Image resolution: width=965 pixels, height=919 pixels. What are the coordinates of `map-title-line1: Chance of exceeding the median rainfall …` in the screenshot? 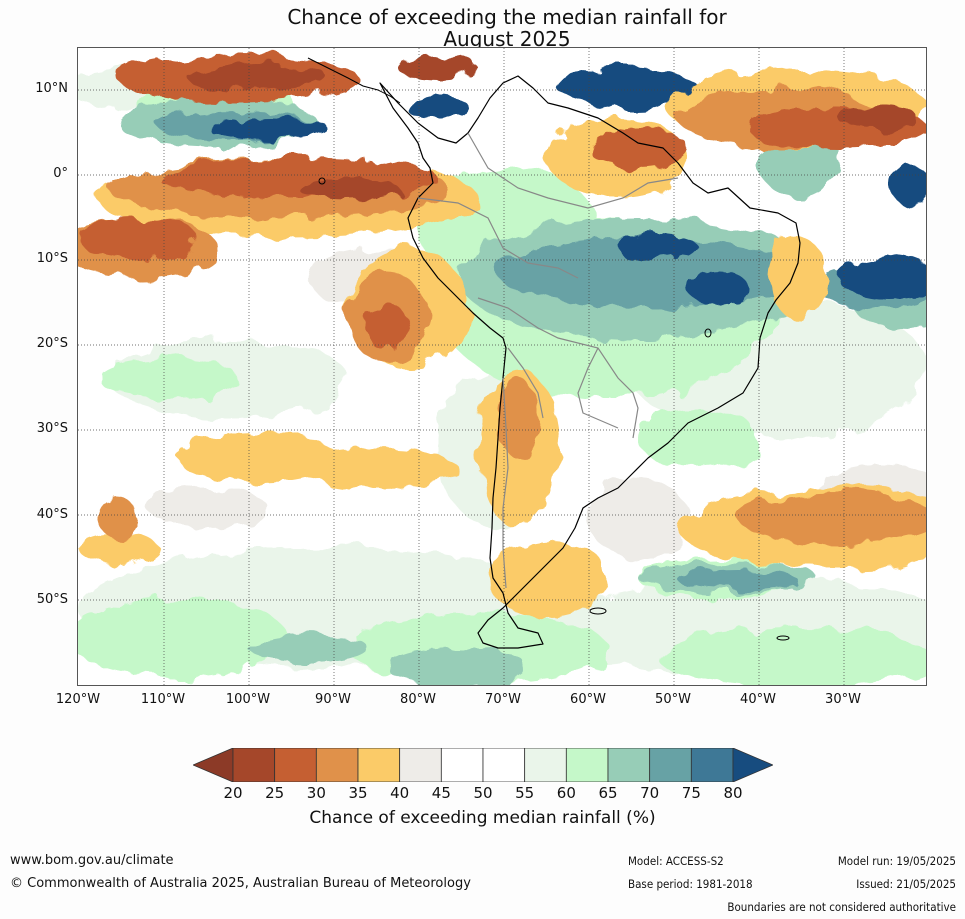 It's located at (507, 17).